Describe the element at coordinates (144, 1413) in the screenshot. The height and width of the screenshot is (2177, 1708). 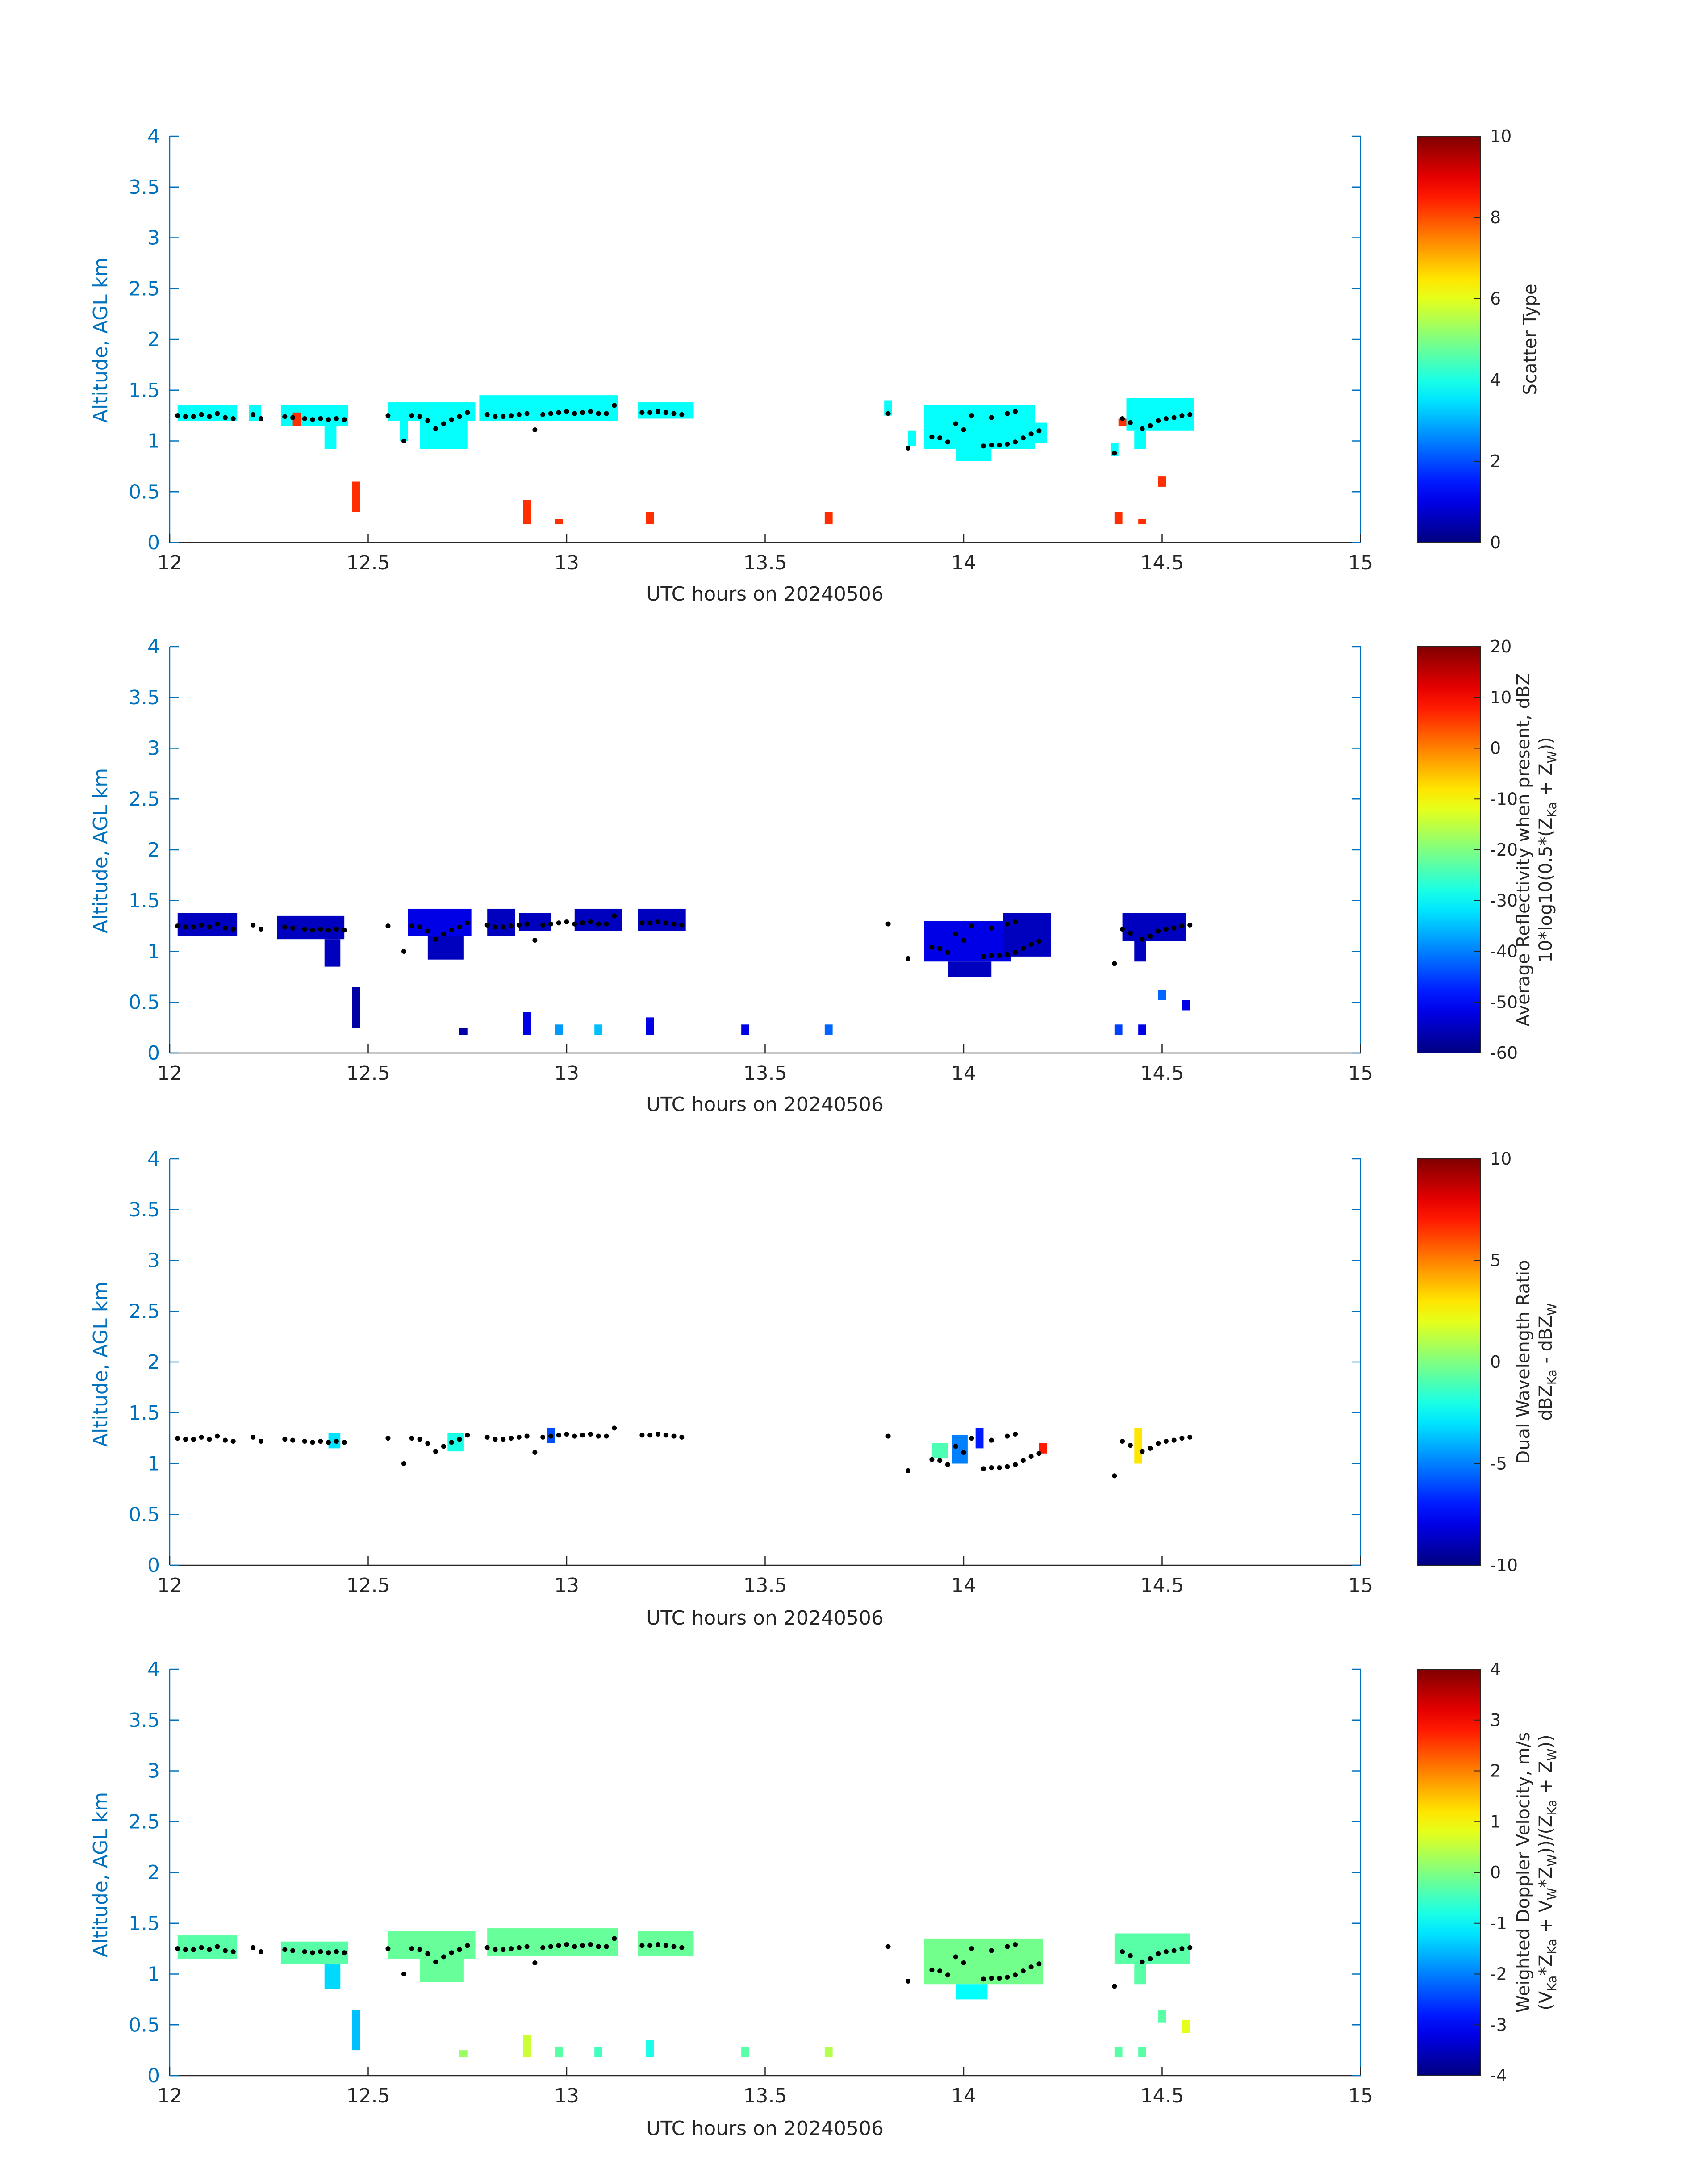
I see `y-tick-label: 1.5` at that location.